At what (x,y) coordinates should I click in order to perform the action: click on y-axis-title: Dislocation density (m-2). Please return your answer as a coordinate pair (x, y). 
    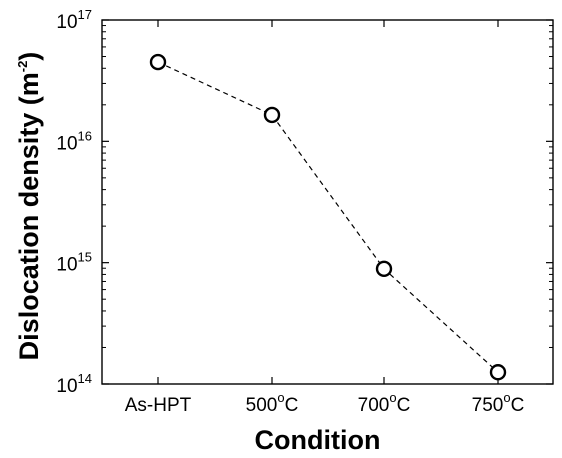
    Looking at the image, I should click on (29, 206).